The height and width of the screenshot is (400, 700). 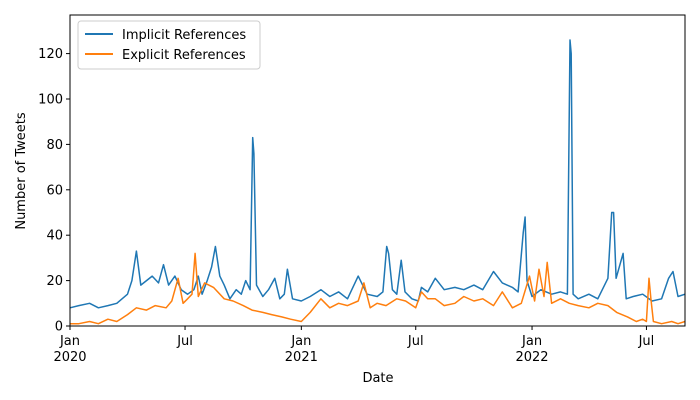 What do you see at coordinates (21, 171) in the screenshot?
I see `y-axis-label: Number of Tweets` at bounding box center [21, 171].